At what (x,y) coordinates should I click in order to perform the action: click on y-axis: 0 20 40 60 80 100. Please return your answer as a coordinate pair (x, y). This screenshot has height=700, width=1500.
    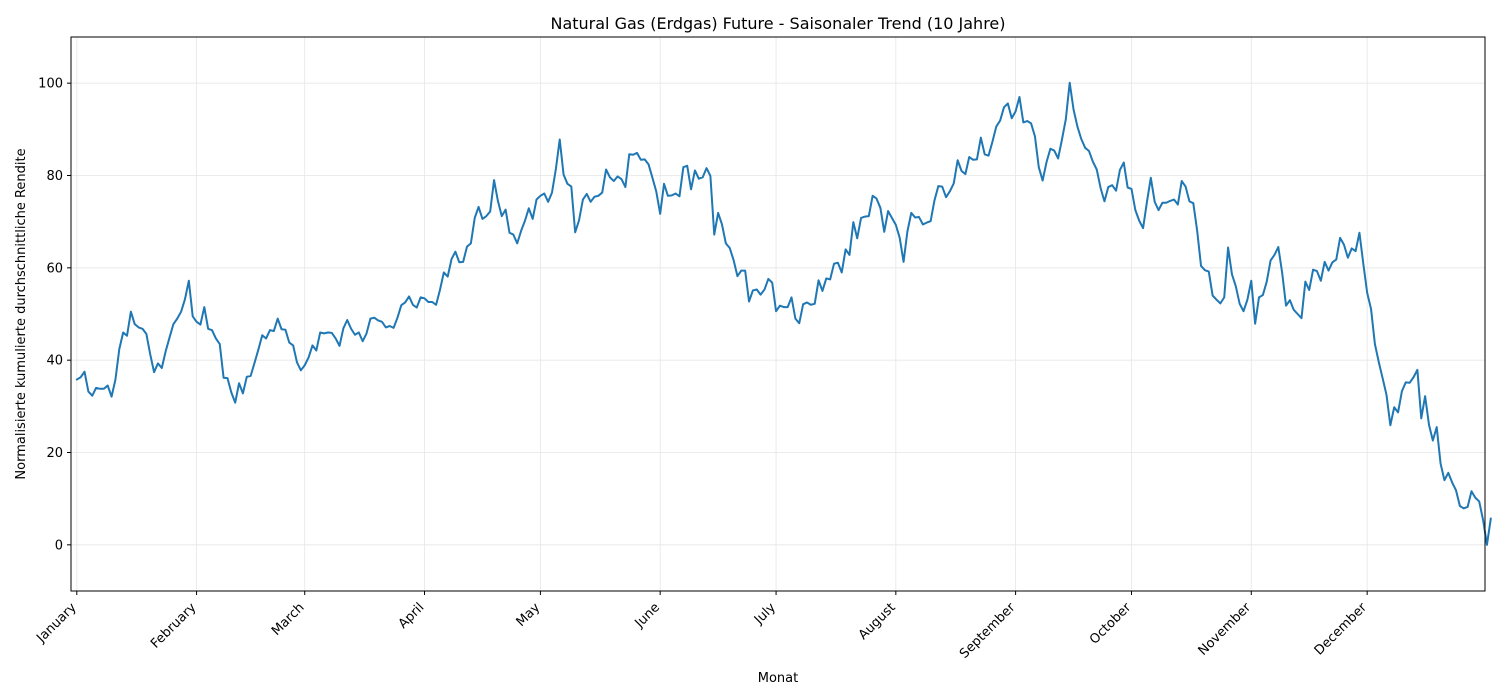
    Looking at the image, I should click on (54, 315).